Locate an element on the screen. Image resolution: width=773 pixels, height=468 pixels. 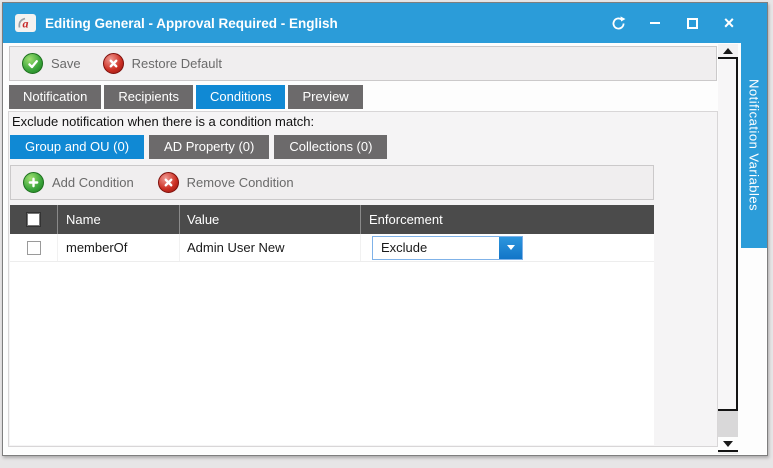
remove-condition-label: Remove Condition is located at coordinates (240, 182).